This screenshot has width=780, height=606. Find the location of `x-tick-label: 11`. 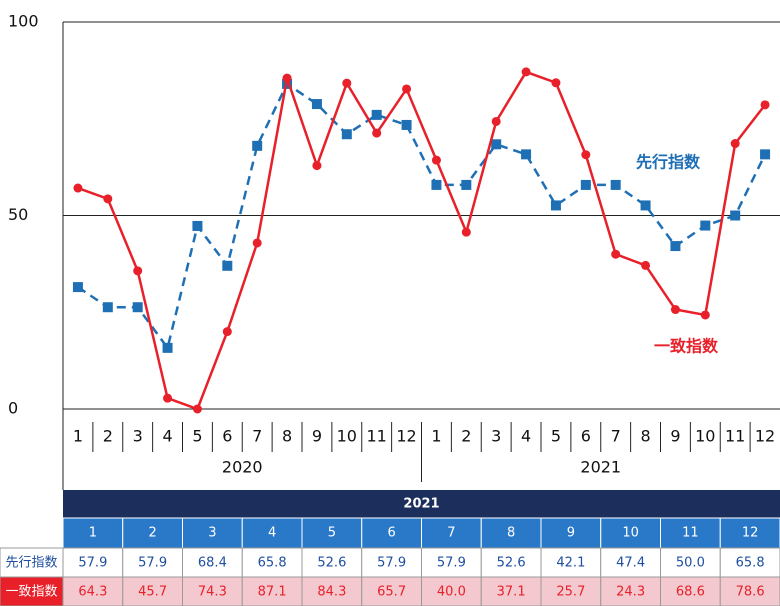

x-tick-label: 11 is located at coordinates (377, 436).